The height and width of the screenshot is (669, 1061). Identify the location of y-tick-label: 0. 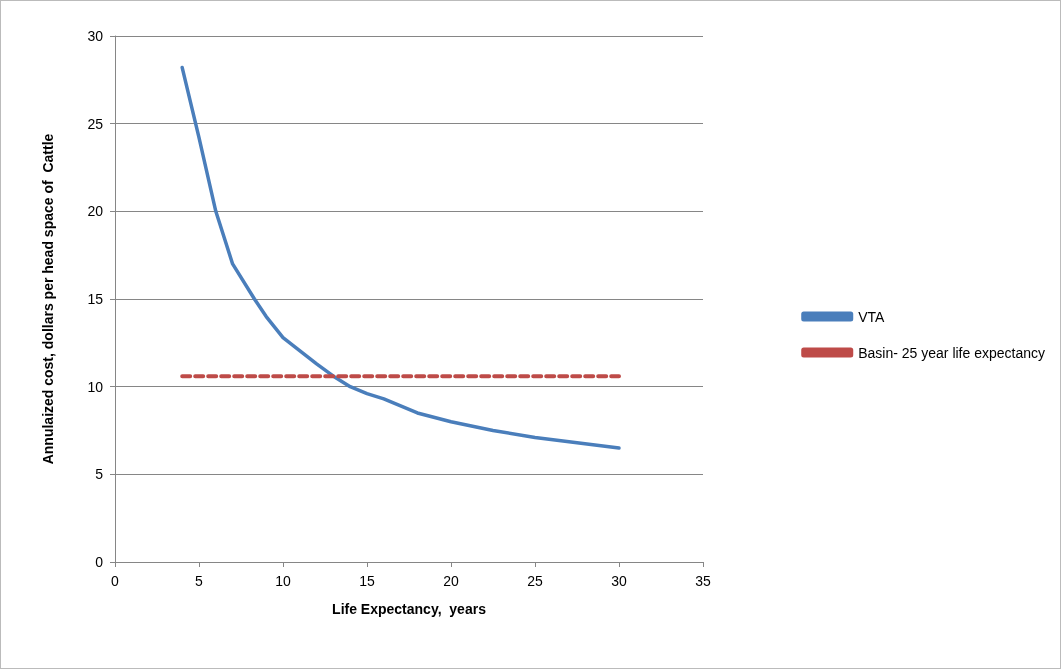
(99, 562).